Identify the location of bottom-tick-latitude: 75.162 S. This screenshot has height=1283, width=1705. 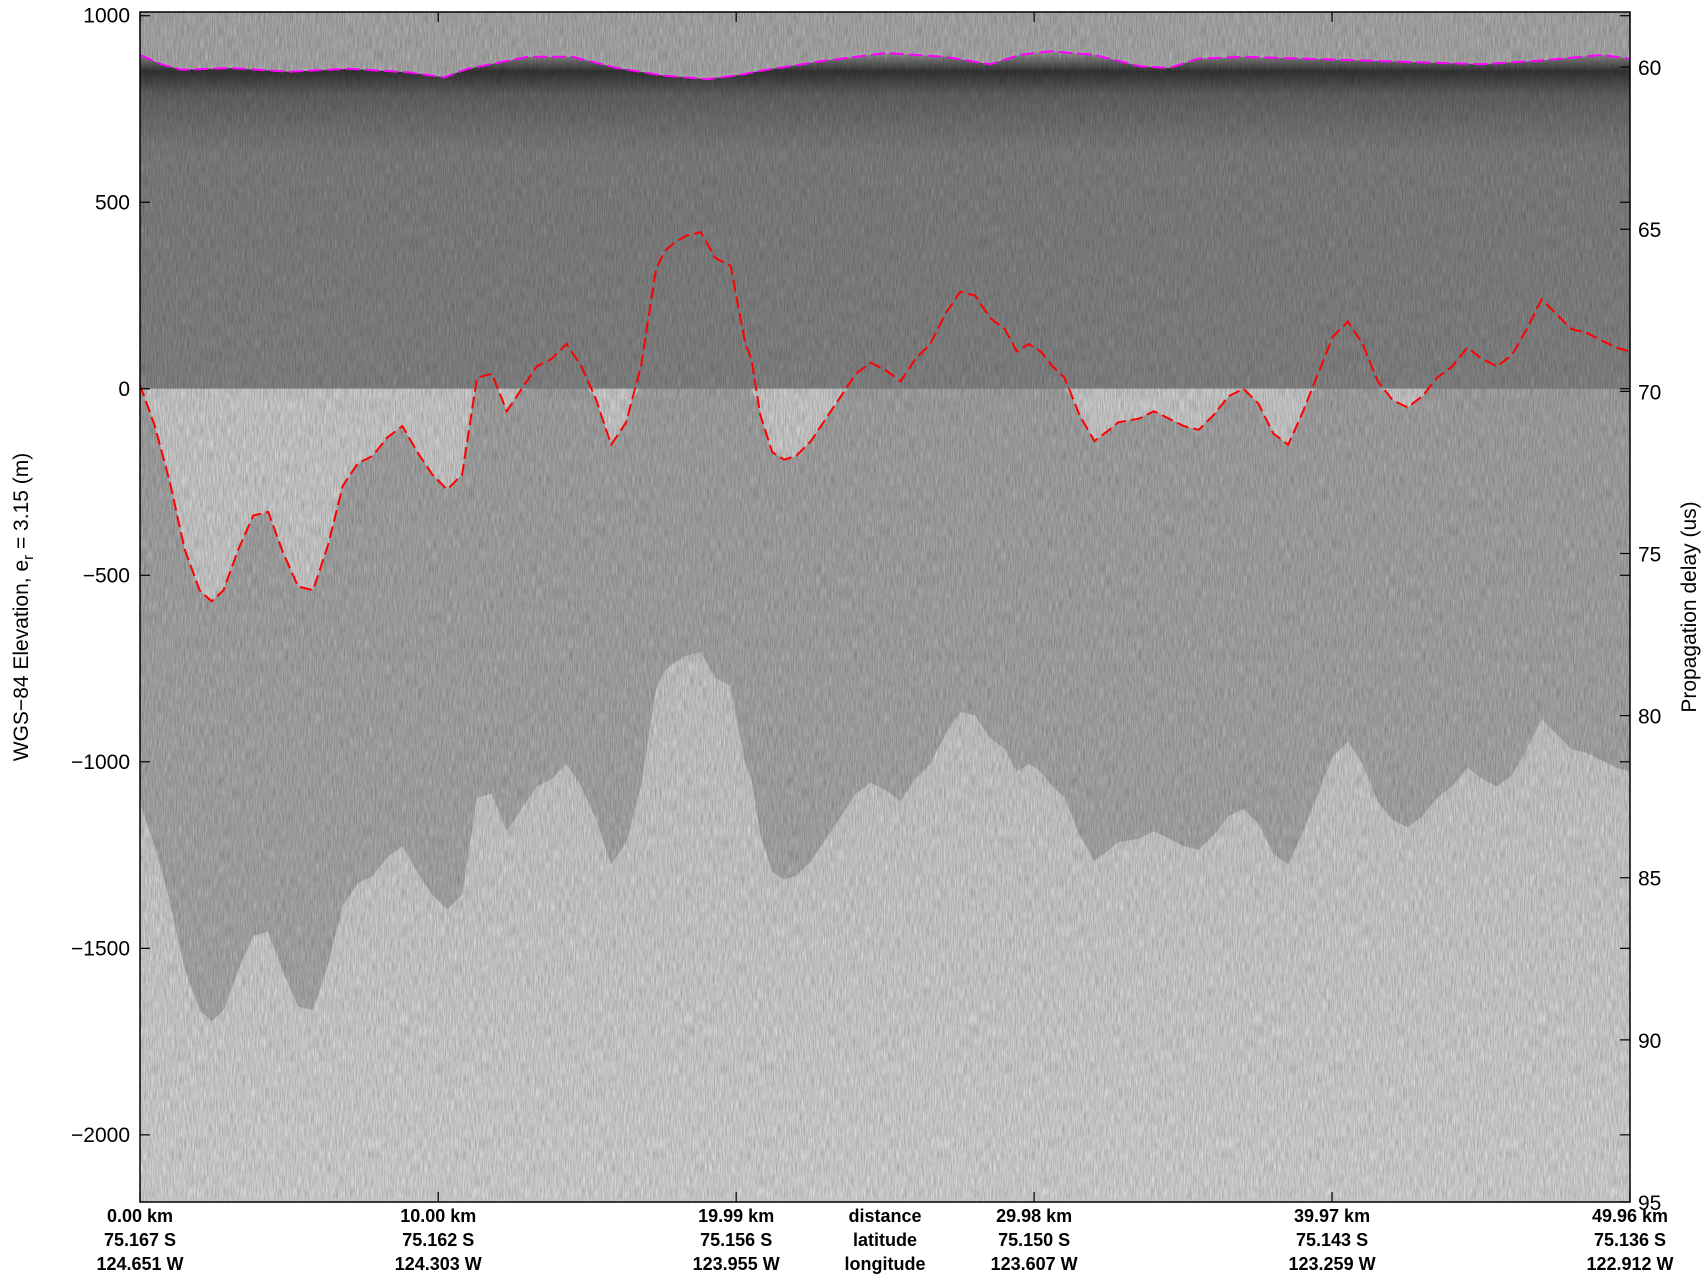
(438, 1240).